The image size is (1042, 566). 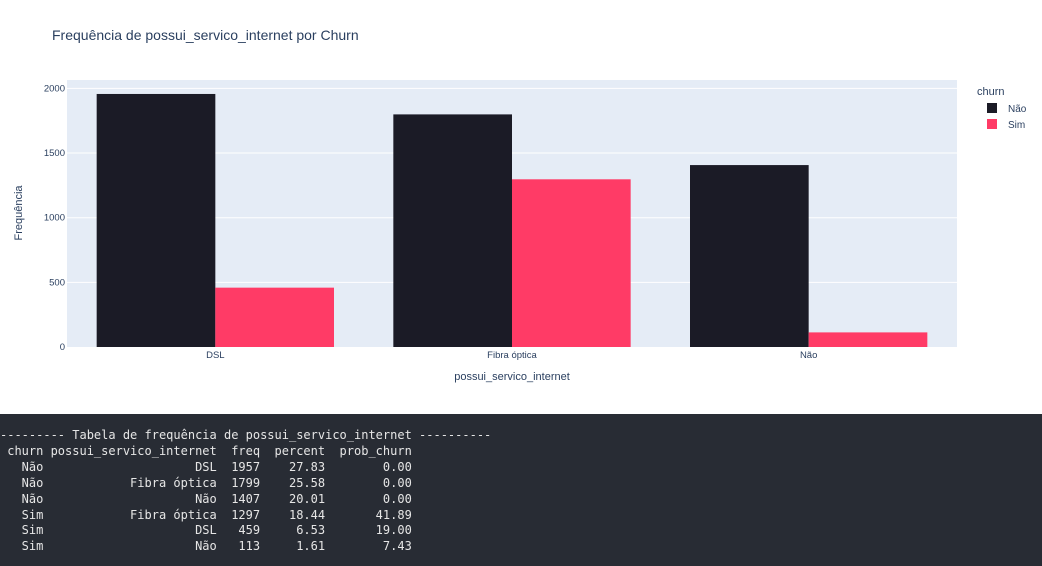 What do you see at coordinates (19, 213) in the screenshot?
I see `y-axis-title: Frequência` at bounding box center [19, 213].